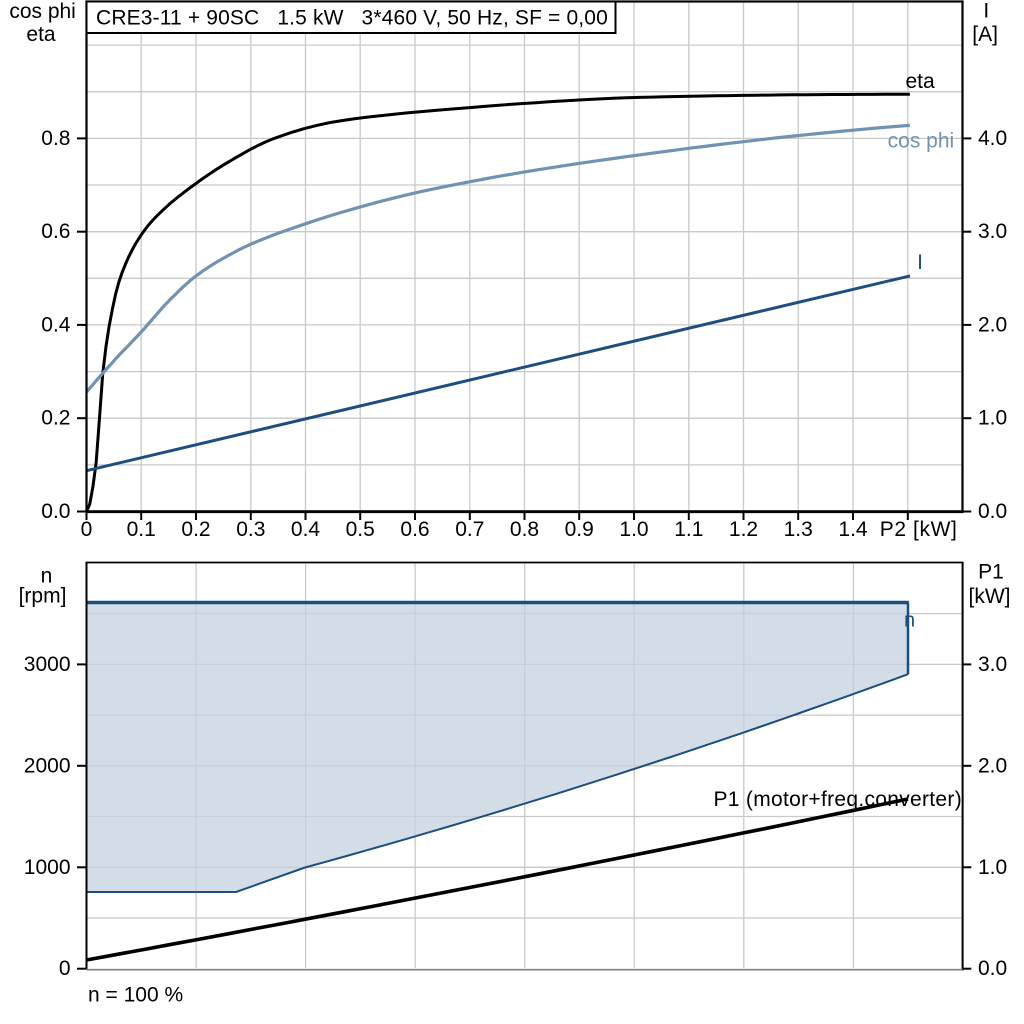  What do you see at coordinates (985, 34) in the screenshot?
I see `svg-text: [A]` at bounding box center [985, 34].